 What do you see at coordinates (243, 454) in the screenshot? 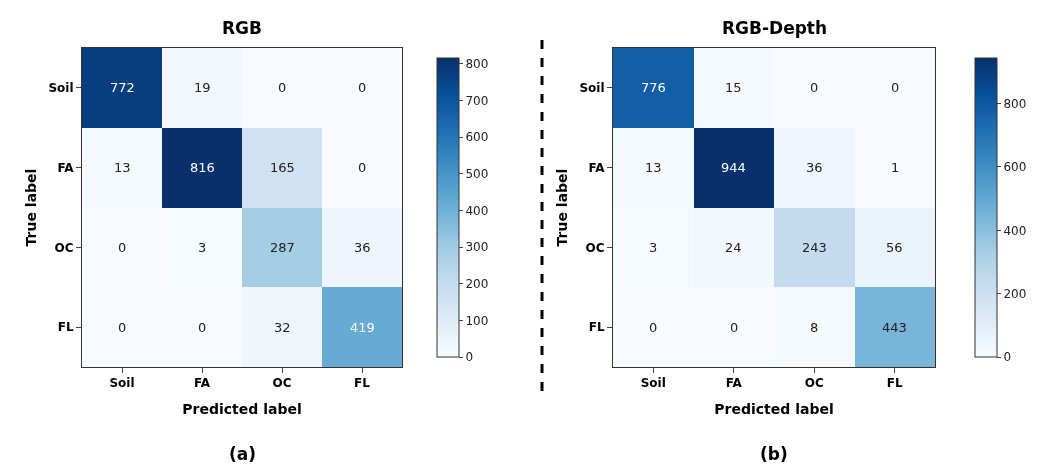
I see `text: (a)` at bounding box center [243, 454].